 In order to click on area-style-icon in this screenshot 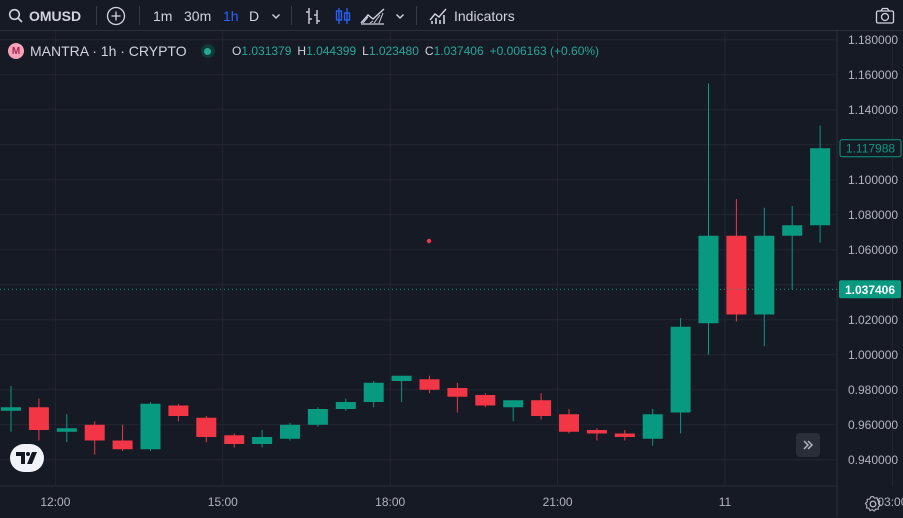, I will do `click(372, 16)`.